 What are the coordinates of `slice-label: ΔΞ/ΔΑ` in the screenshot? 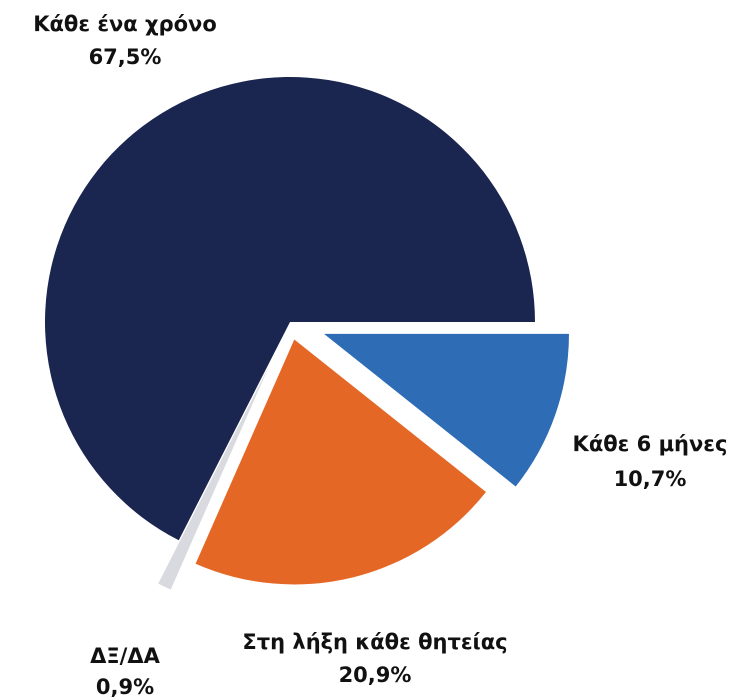 It's located at (125, 656).